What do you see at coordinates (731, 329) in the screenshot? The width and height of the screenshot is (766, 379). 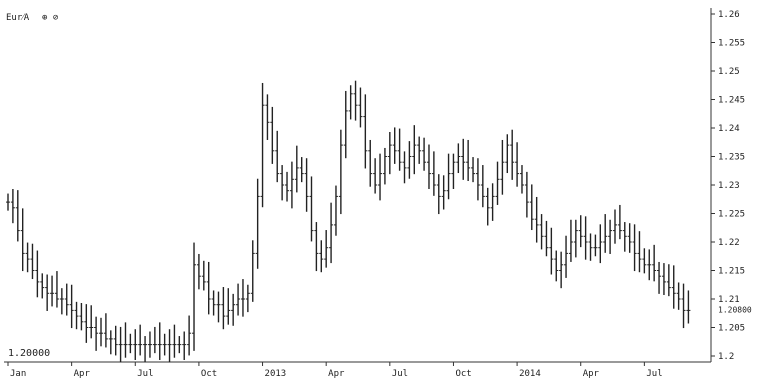 I see `y-tick-label: 1.205` at bounding box center [731, 329].